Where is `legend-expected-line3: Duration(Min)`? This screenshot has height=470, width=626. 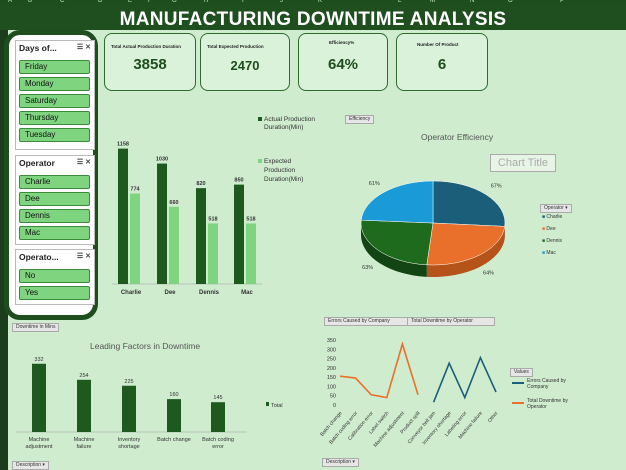
legend-expected-line3: Duration(Min) is located at coordinates (283, 179).